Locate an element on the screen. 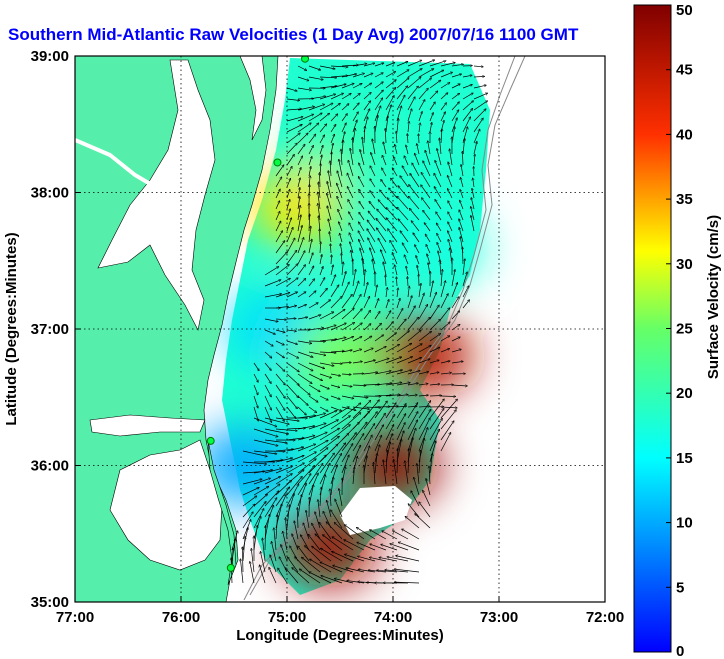  x-tick-label: 72:00 is located at coordinates (605, 617).